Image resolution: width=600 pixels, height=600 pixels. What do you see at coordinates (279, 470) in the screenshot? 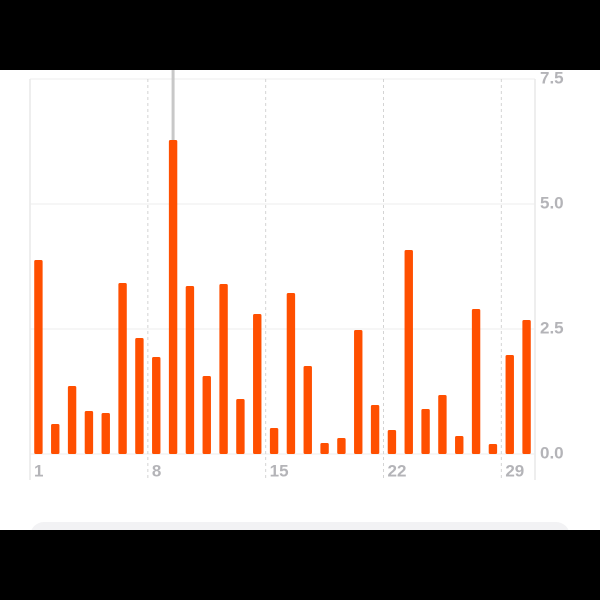
I see `x-tick-label: 15` at bounding box center [279, 470].